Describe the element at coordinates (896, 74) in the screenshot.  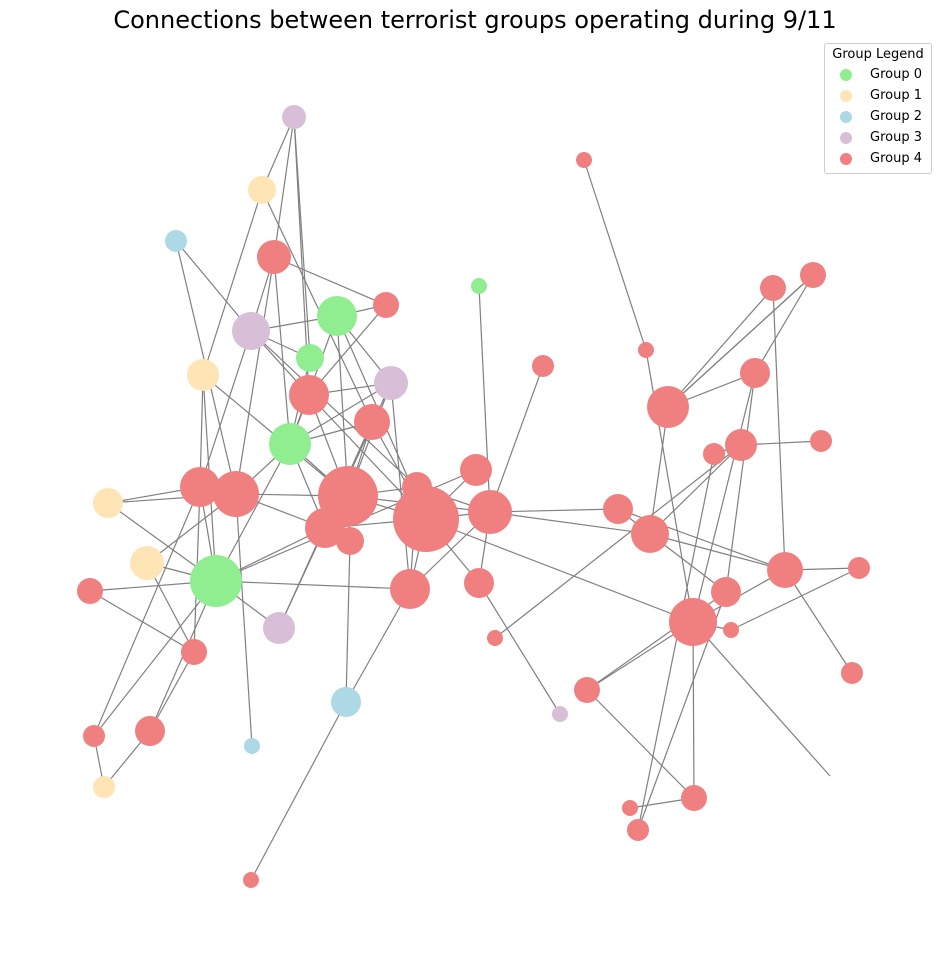
I see `legend-label-group-0: Group 0` at that location.